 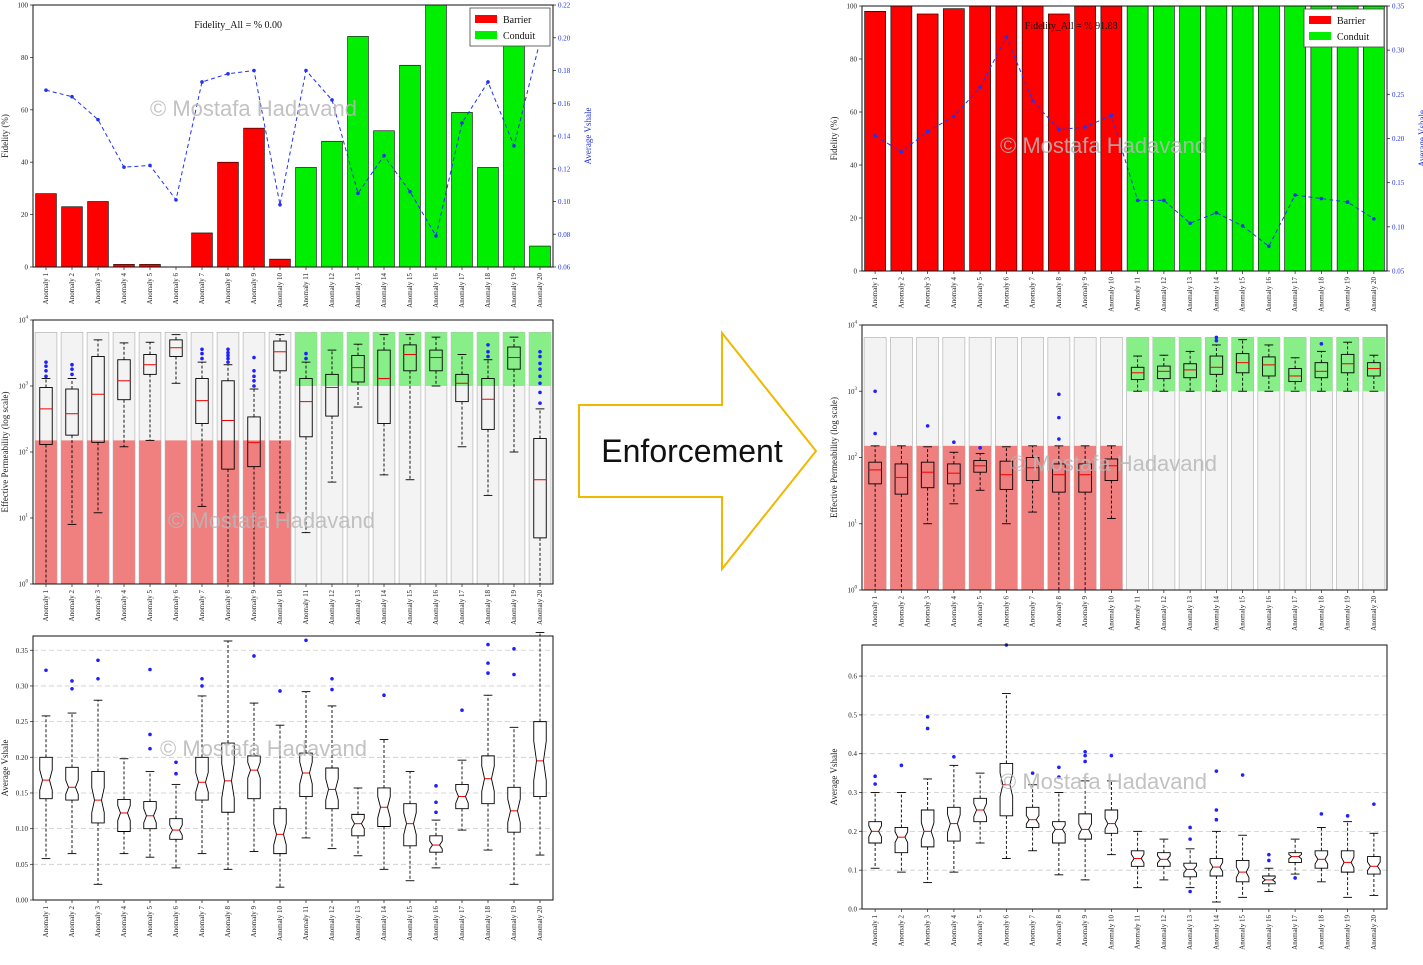 What do you see at coordinates (980, 293) in the screenshot?
I see `x-tick-label: Anomaly 5` at bounding box center [980, 293].